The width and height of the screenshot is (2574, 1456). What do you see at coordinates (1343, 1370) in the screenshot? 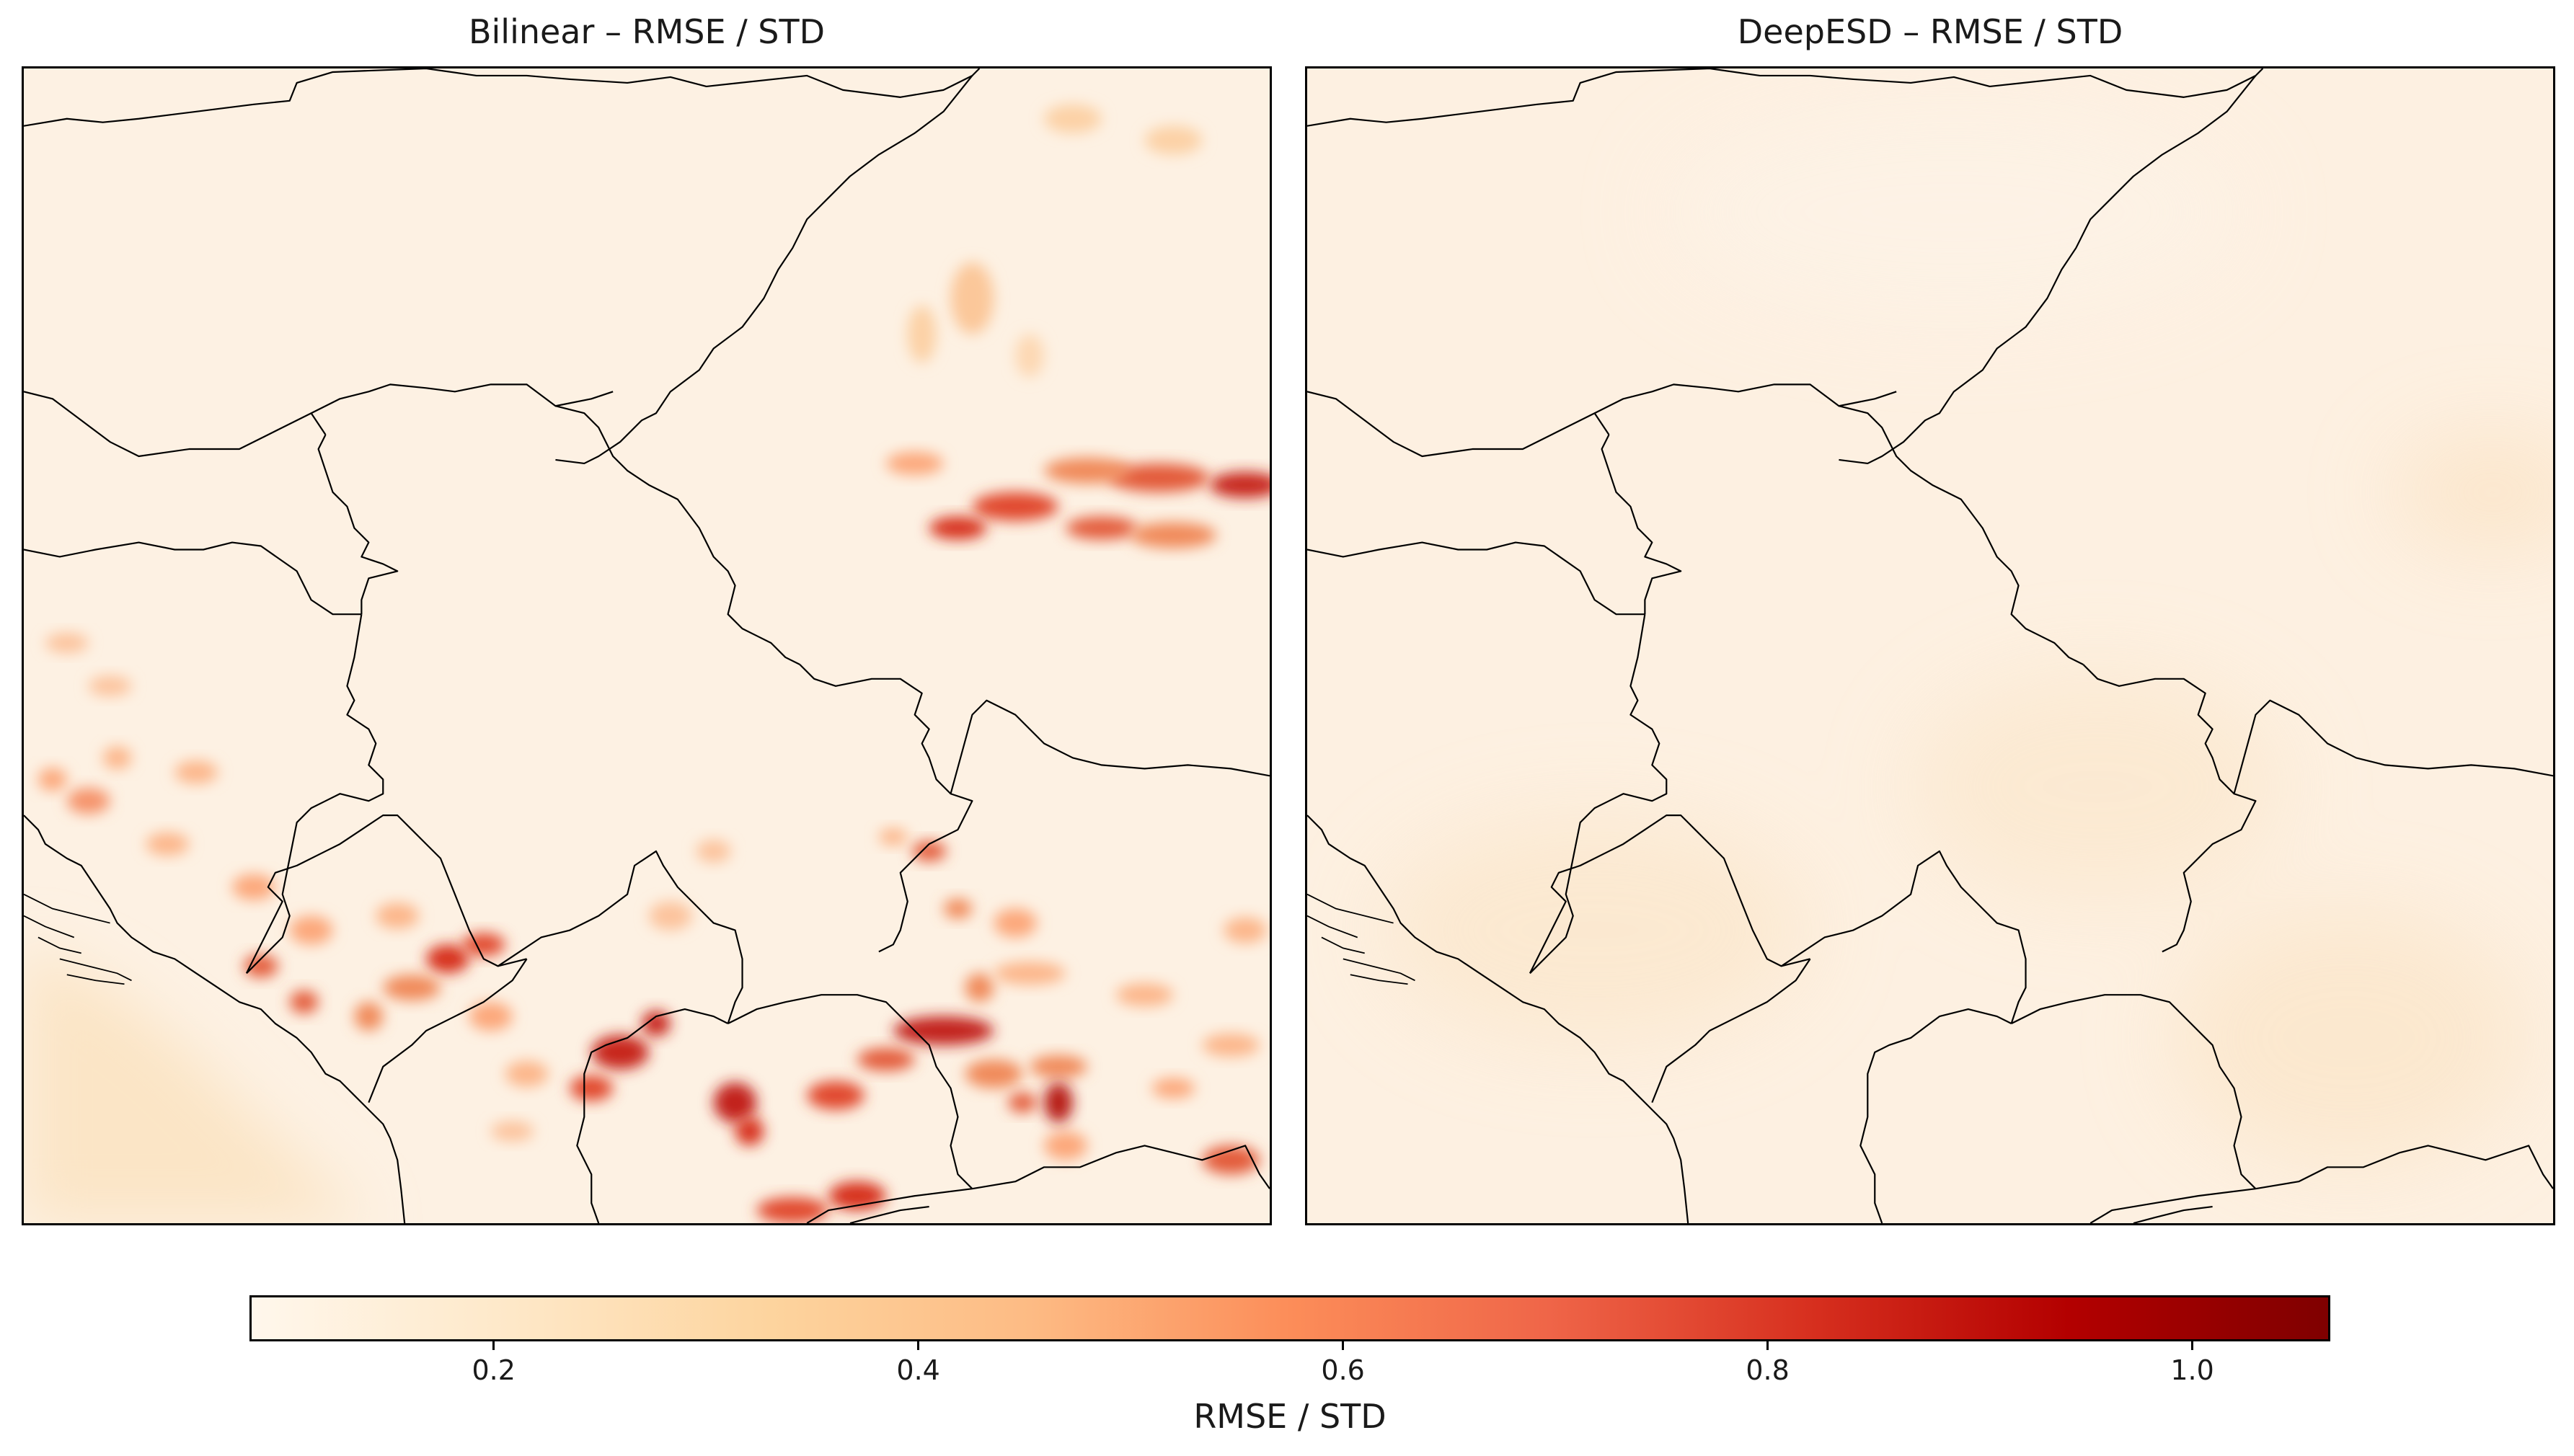
I see `colorbar-tick-label: 0.6` at bounding box center [1343, 1370].